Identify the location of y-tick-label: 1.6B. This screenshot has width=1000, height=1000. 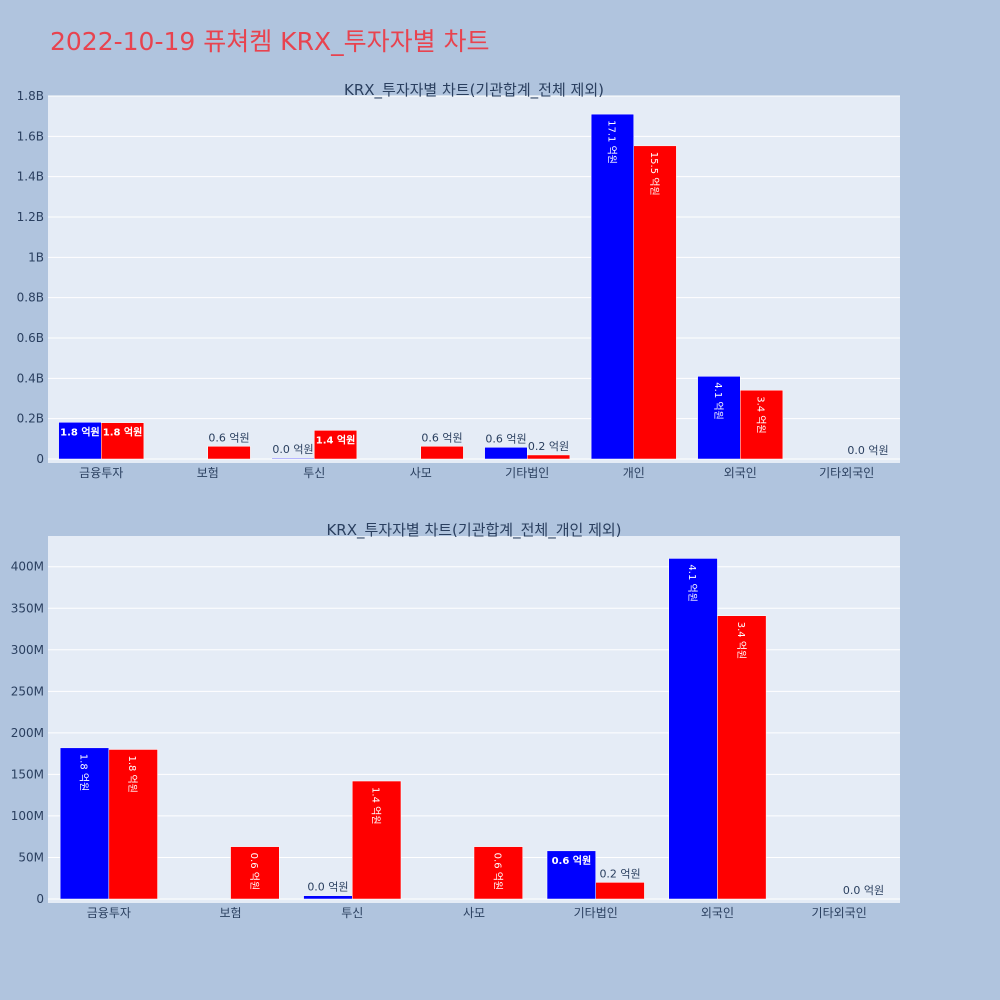
(30, 136).